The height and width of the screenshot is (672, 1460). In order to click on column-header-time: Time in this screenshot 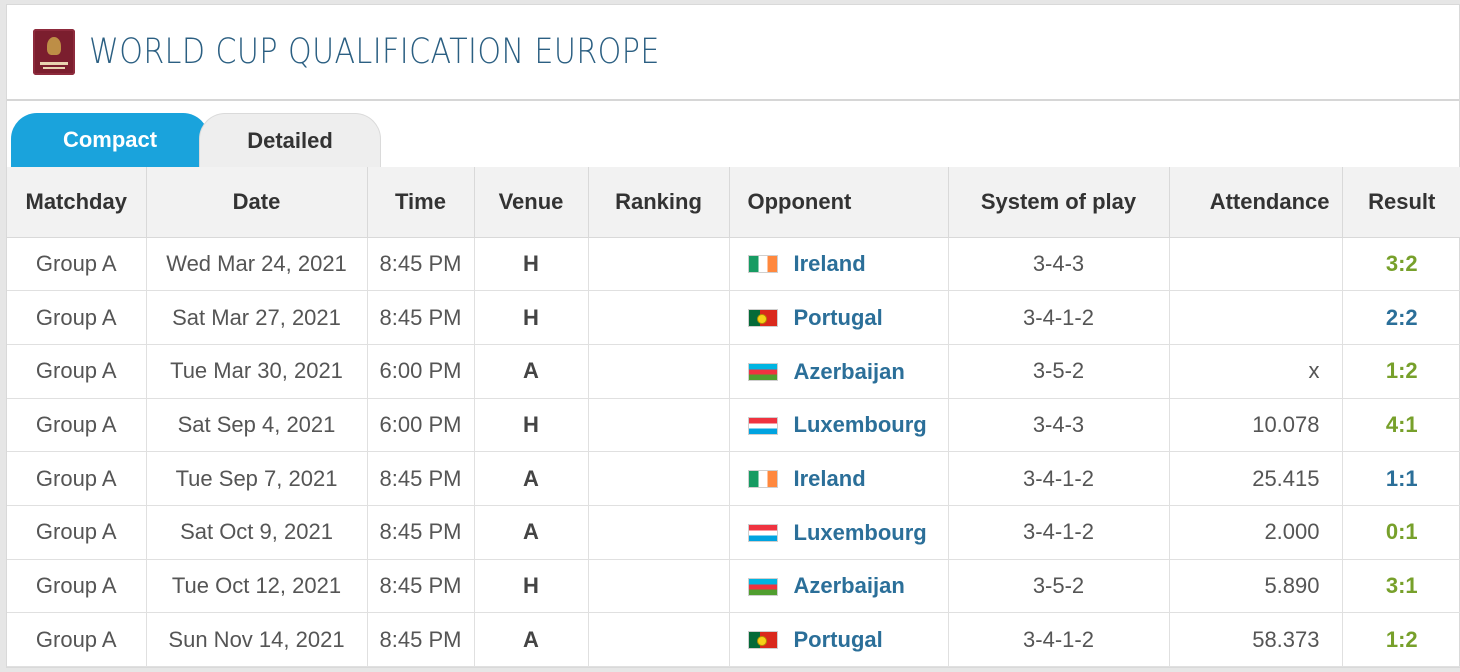, I will do `click(421, 202)`.